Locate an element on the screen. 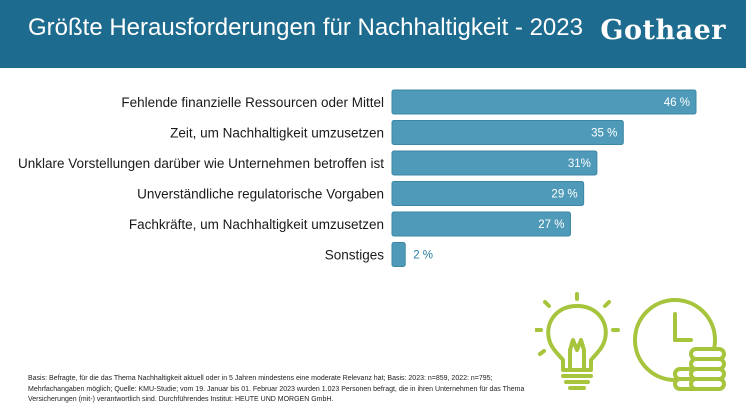 The width and height of the screenshot is (746, 420). value-label: 27 % is located at coordinates (551, 225).